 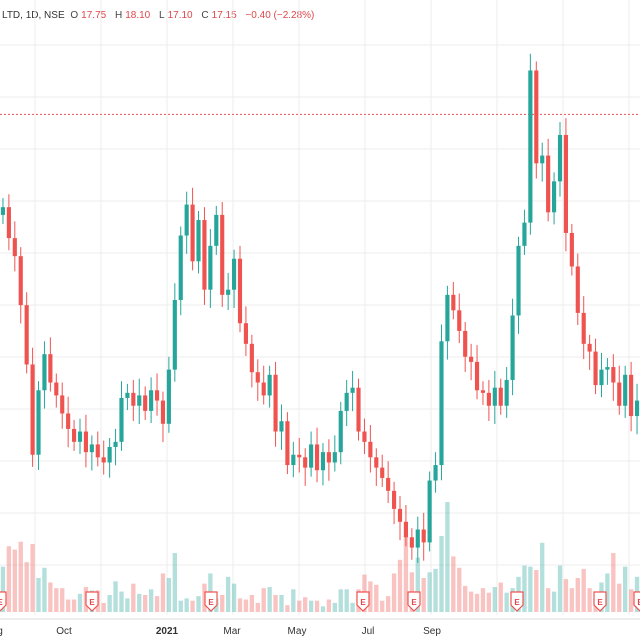 What do you see at coordinates (88, 15) in the screenshot?
I see `open-value: O 17.75` at bounding box center [88, 15].